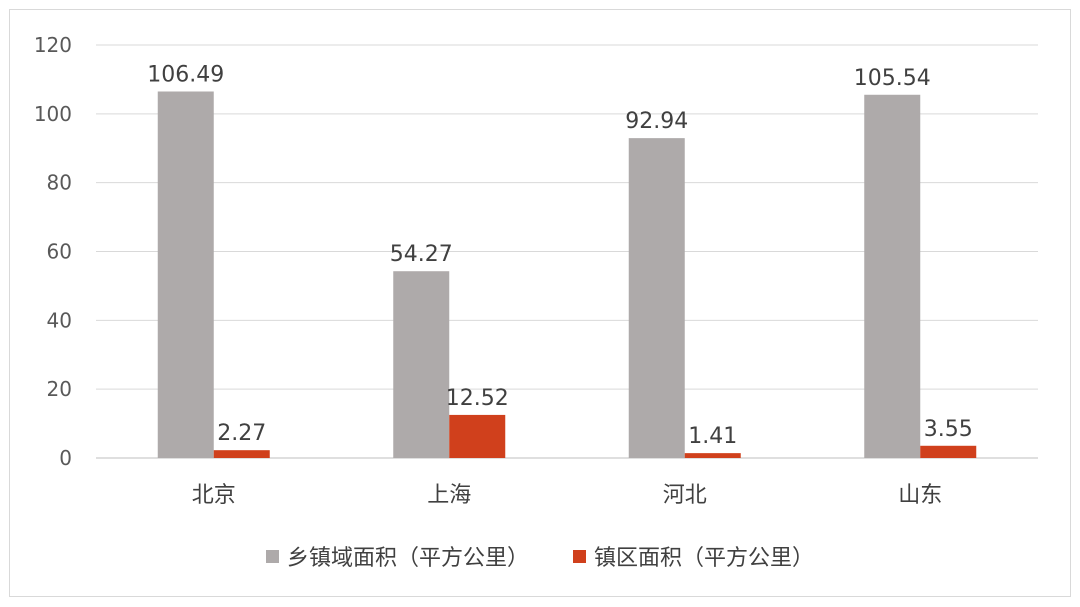  What do you see at coordinates (65, 458) in the screenshot?
I see `y-tick-label: 0` at bounding box center [65, 458].